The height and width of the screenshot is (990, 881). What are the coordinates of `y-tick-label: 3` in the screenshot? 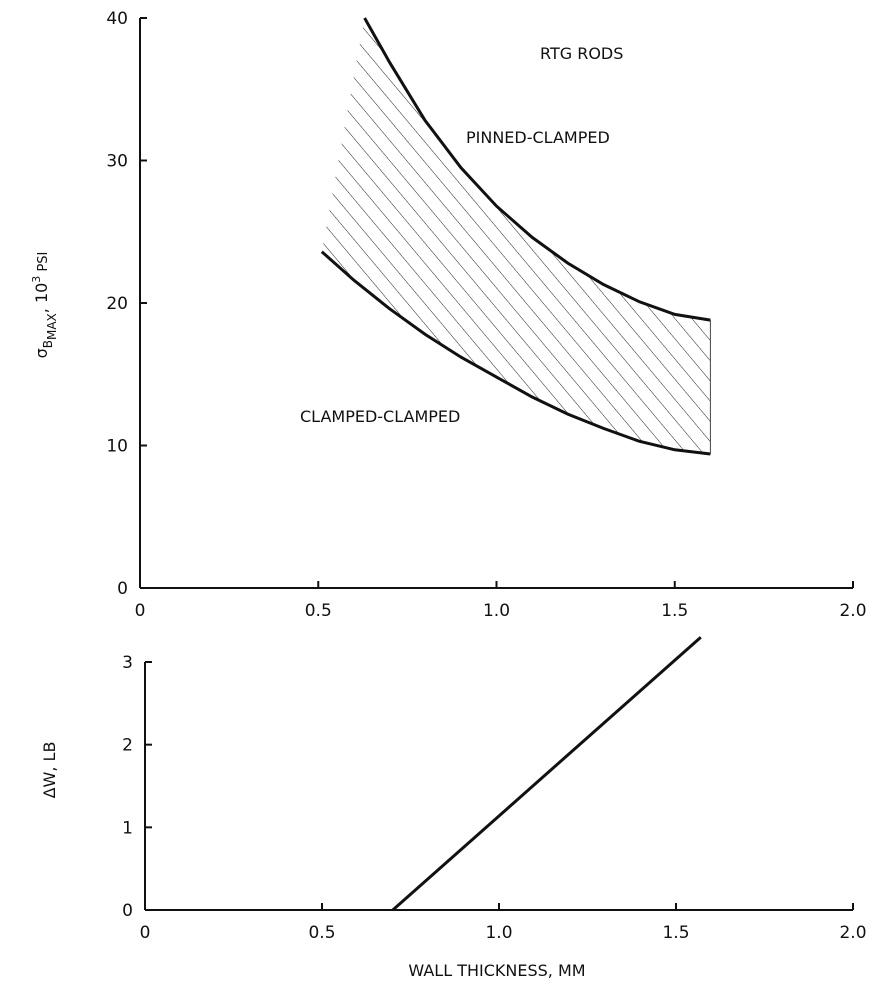 It's located at (127, 663).